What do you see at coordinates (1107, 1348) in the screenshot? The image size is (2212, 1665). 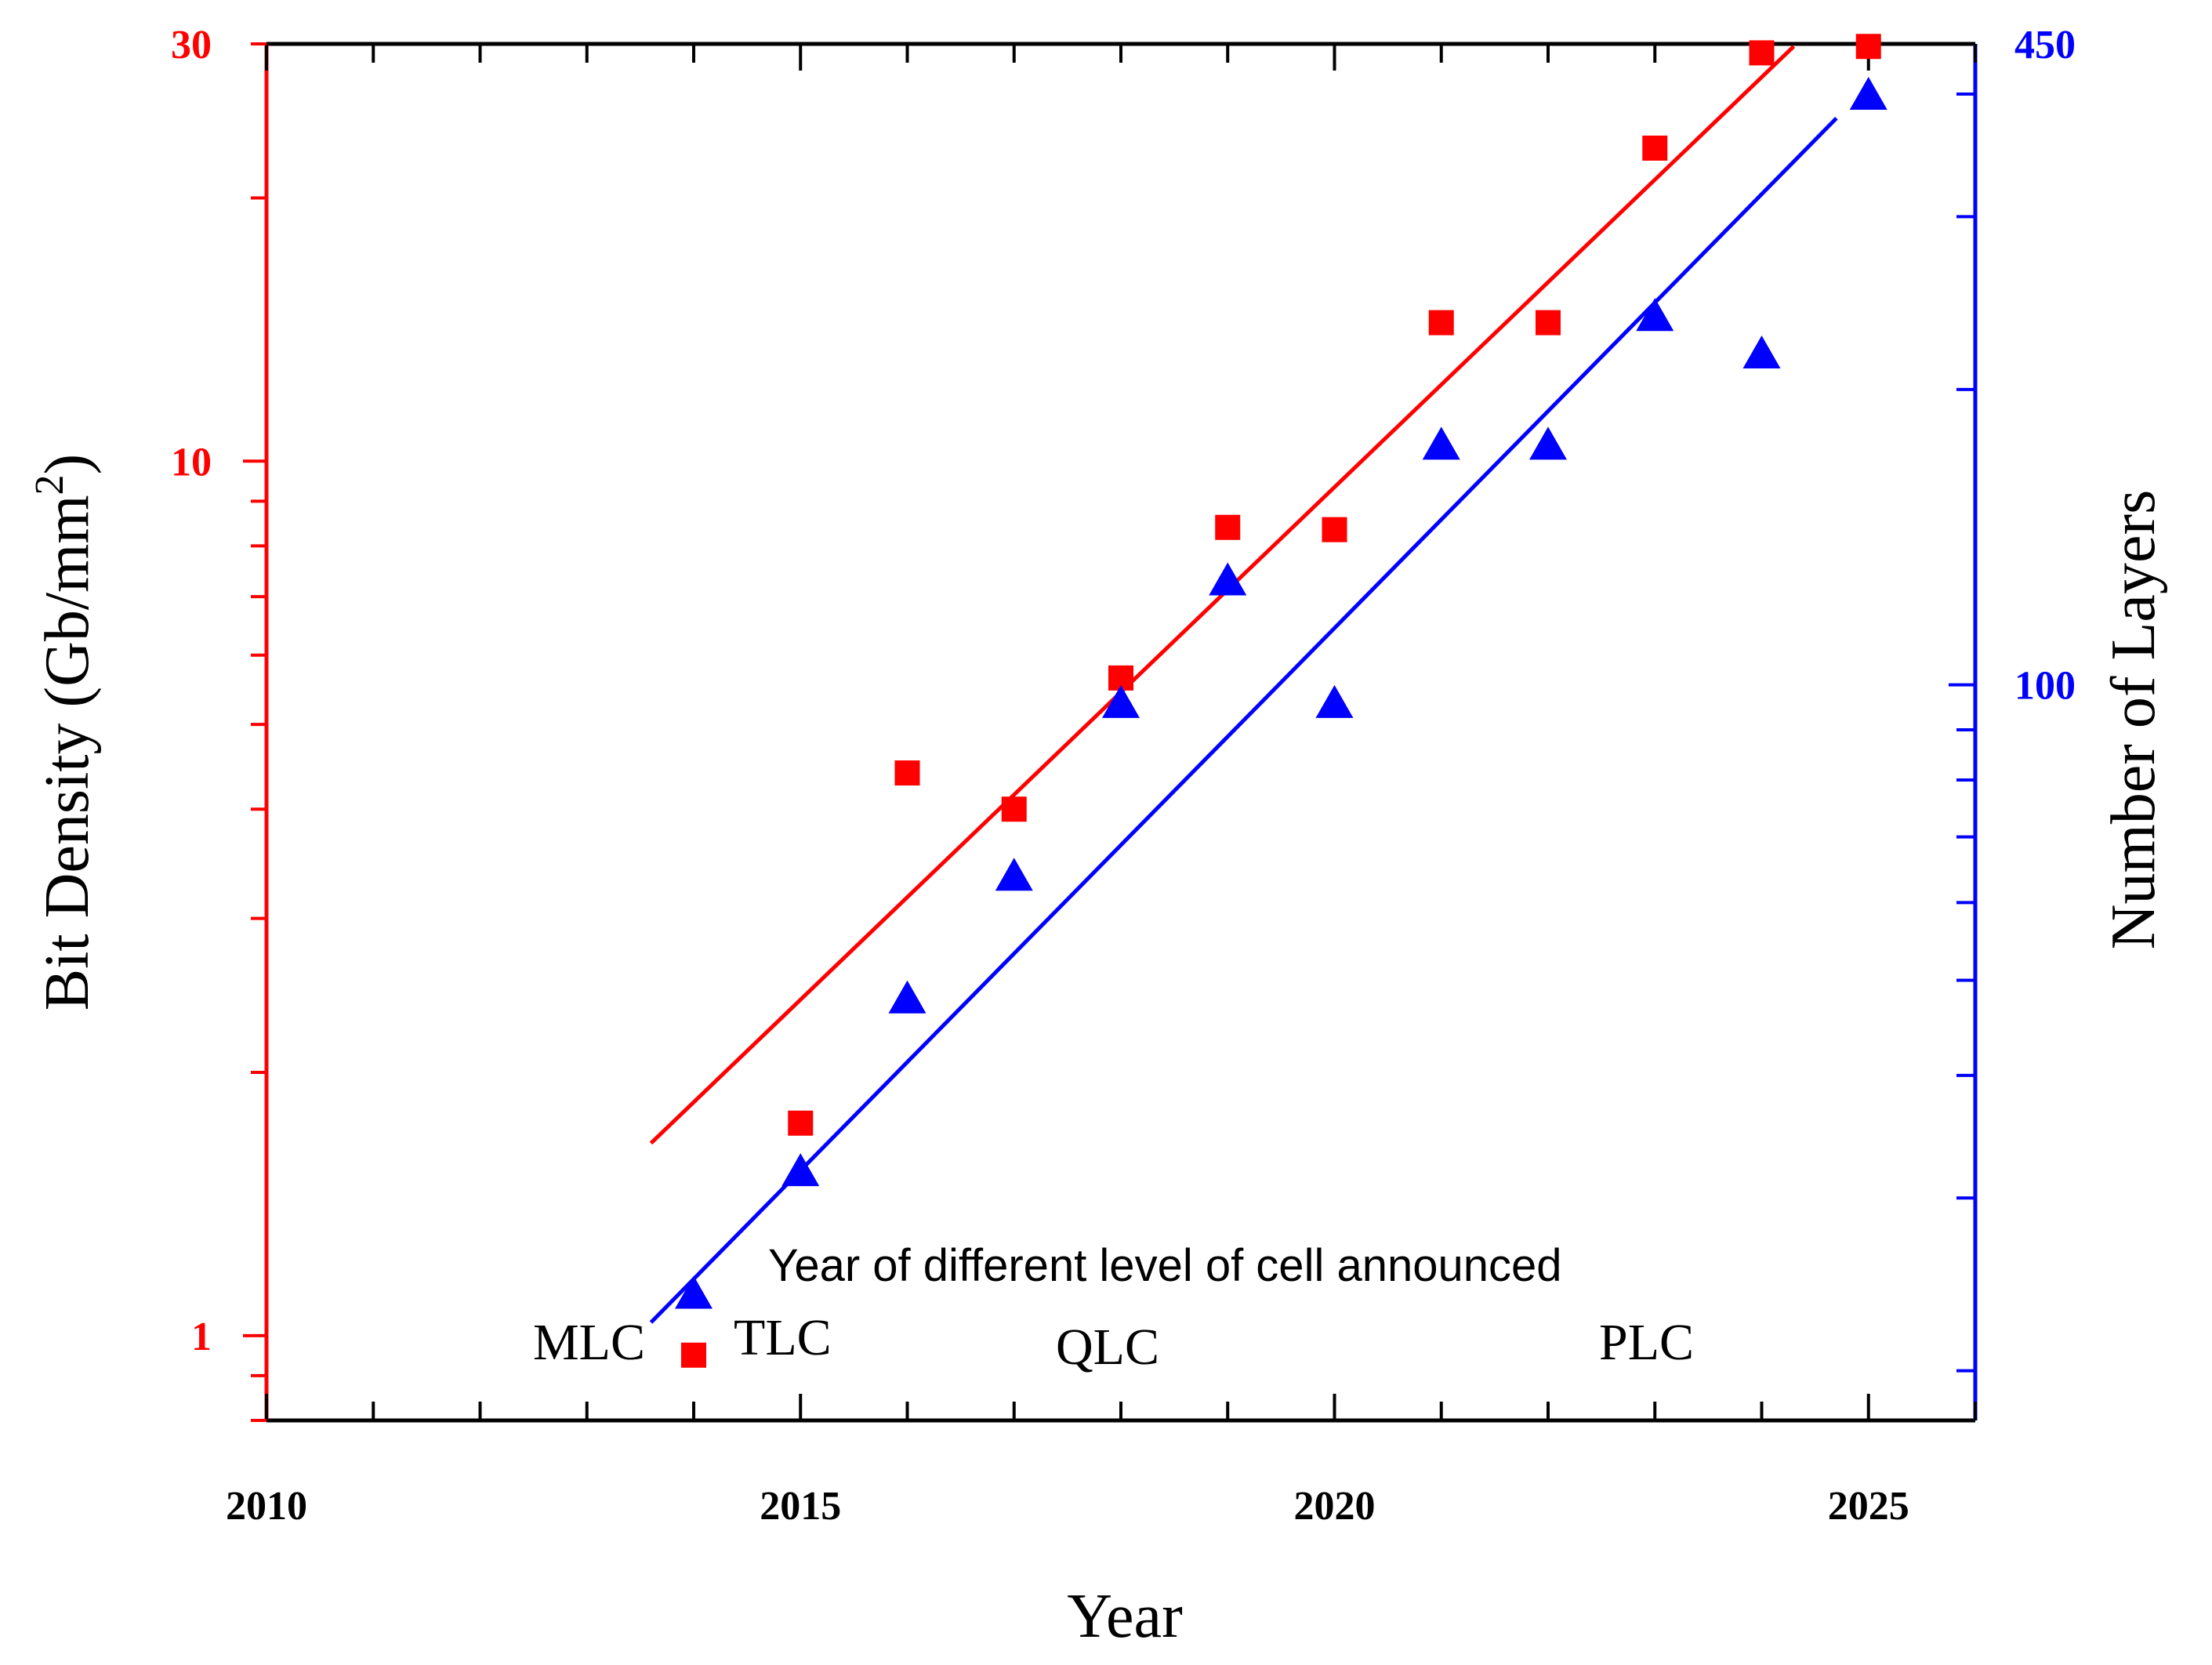 I see `annotation-qlc: QLC` at bounding box center [1107, 1348].